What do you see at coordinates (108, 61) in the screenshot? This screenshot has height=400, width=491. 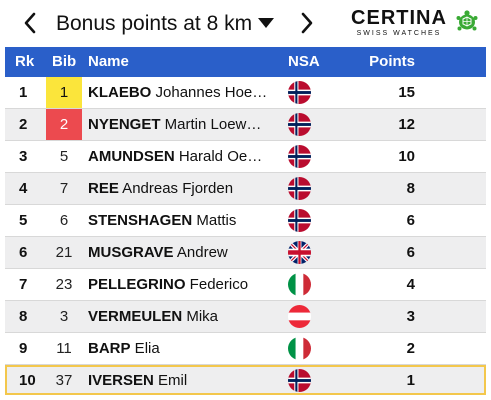 I see `column-header-name: Name` at bounding box center [108, 61].